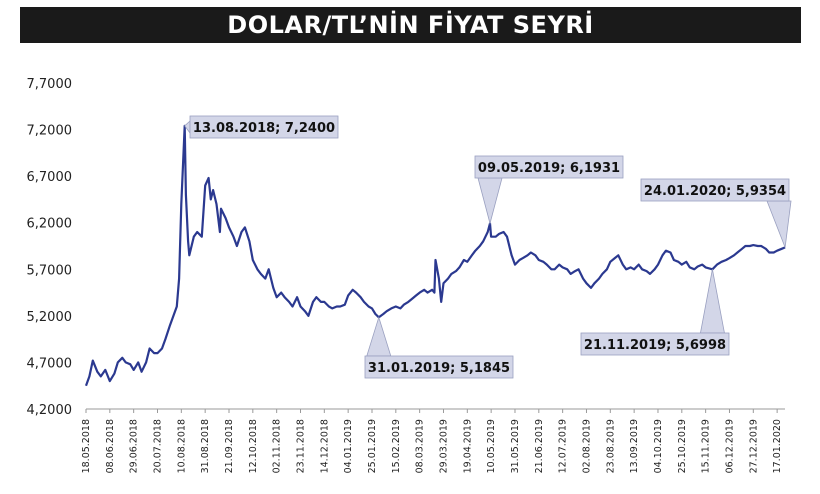 The width and height of the screenshot is (820, 494). What do you see at coordinates (50, 363) in the screenshot?
I see `y-tick-label: 4,7000` at bounding box center [50, 363].